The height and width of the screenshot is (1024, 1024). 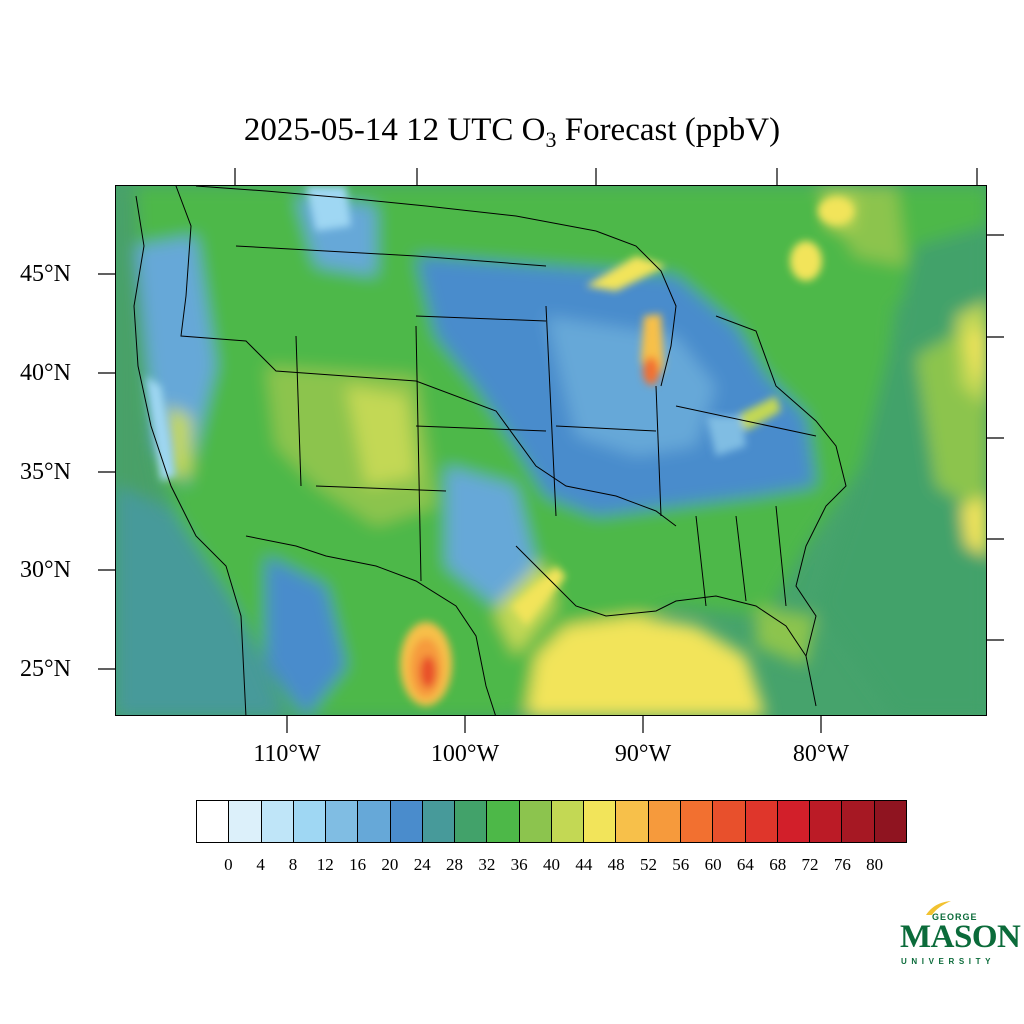 What do you see at coordinates (938, 908) in the screenshot?
I see `swoosh-icon` at bounding box center [938, 908].